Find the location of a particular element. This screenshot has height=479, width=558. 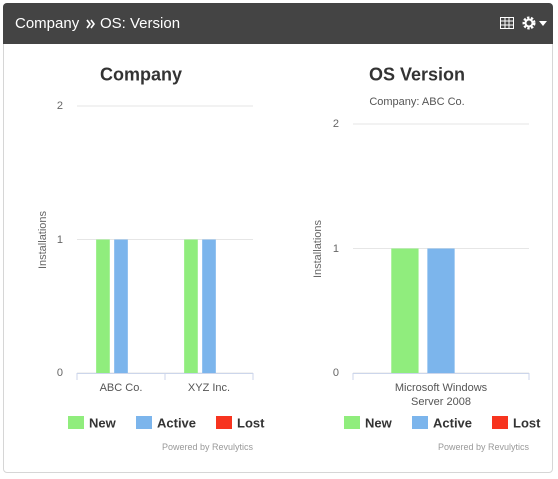

x-tick-label: ABC Co. is located at coordinates (121, 388).